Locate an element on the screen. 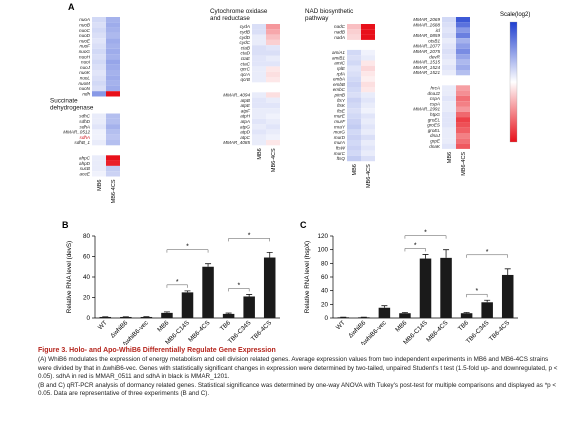  gene-label: embC is located at coordinates (339, 89).